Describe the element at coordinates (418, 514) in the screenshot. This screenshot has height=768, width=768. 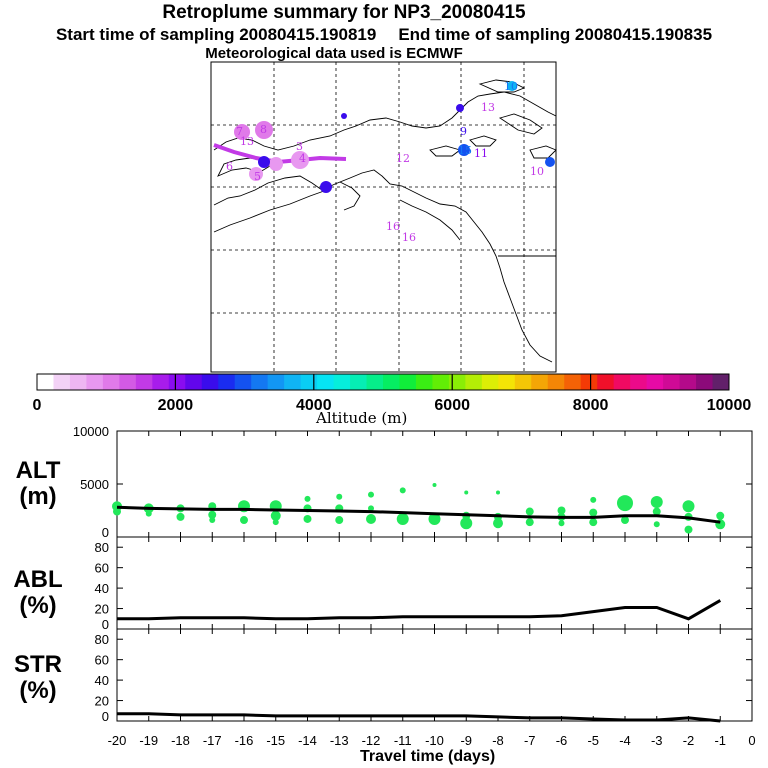
I see `alt-series-line` at that location.